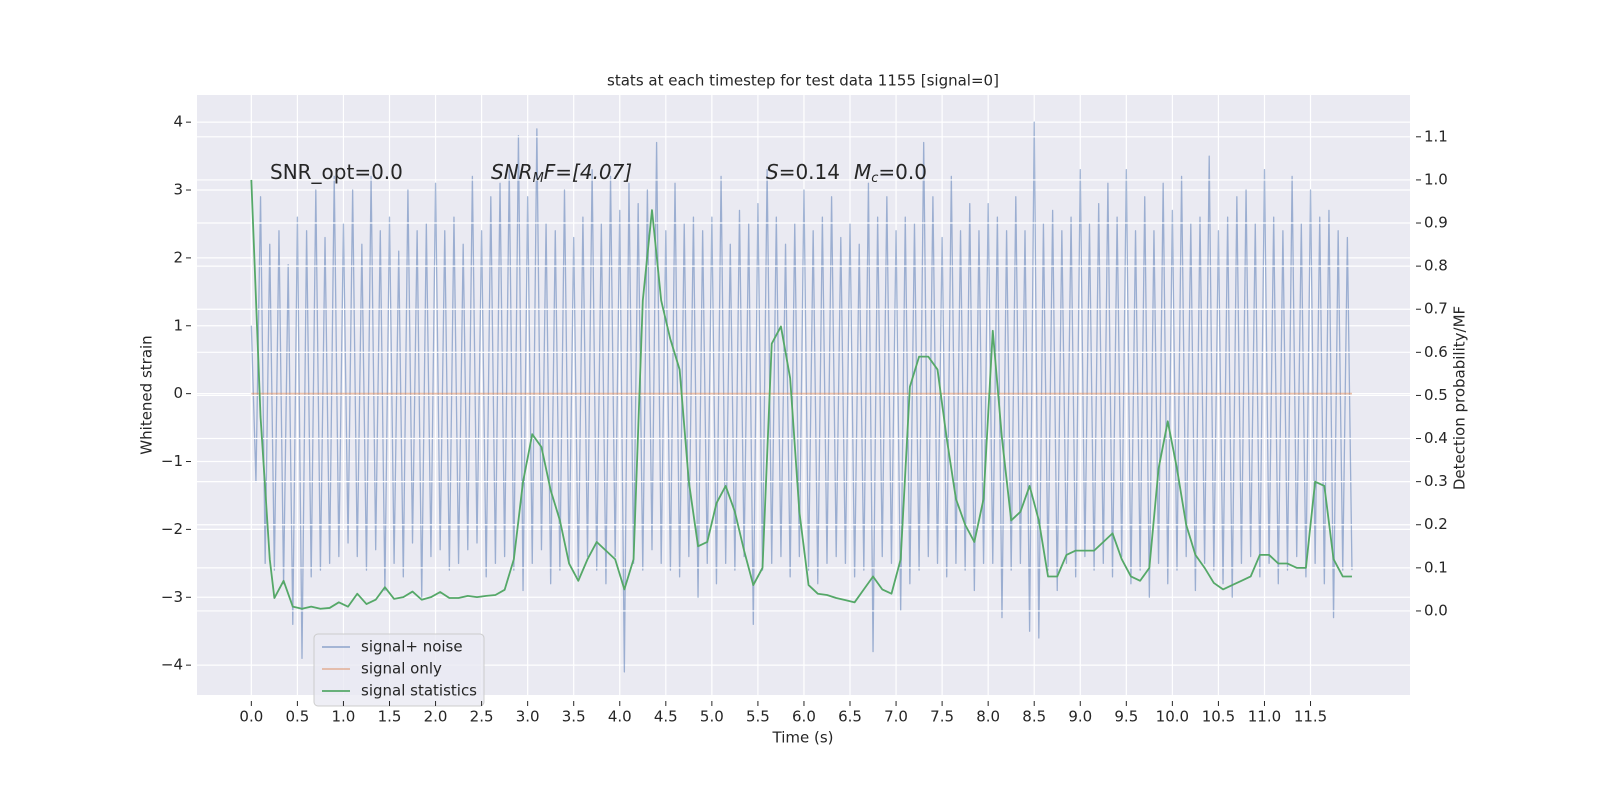 The image size is (1600, 804). Describe the element at coordinates (1436, 266) in the screenshot. I see `y2-tick-label: 0.8` at that location.